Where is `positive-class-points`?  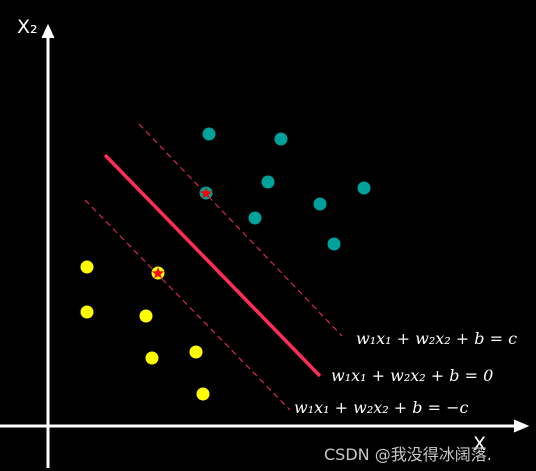
positive-class-points is located at coordinates (285, 189).